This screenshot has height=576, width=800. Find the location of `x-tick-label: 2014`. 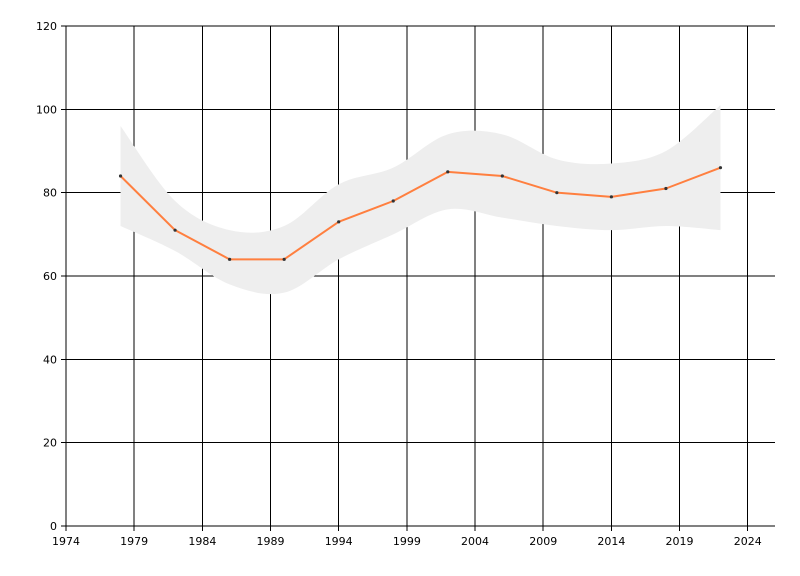

x-tick-label: 2014 is located at coordinates (611, 541).